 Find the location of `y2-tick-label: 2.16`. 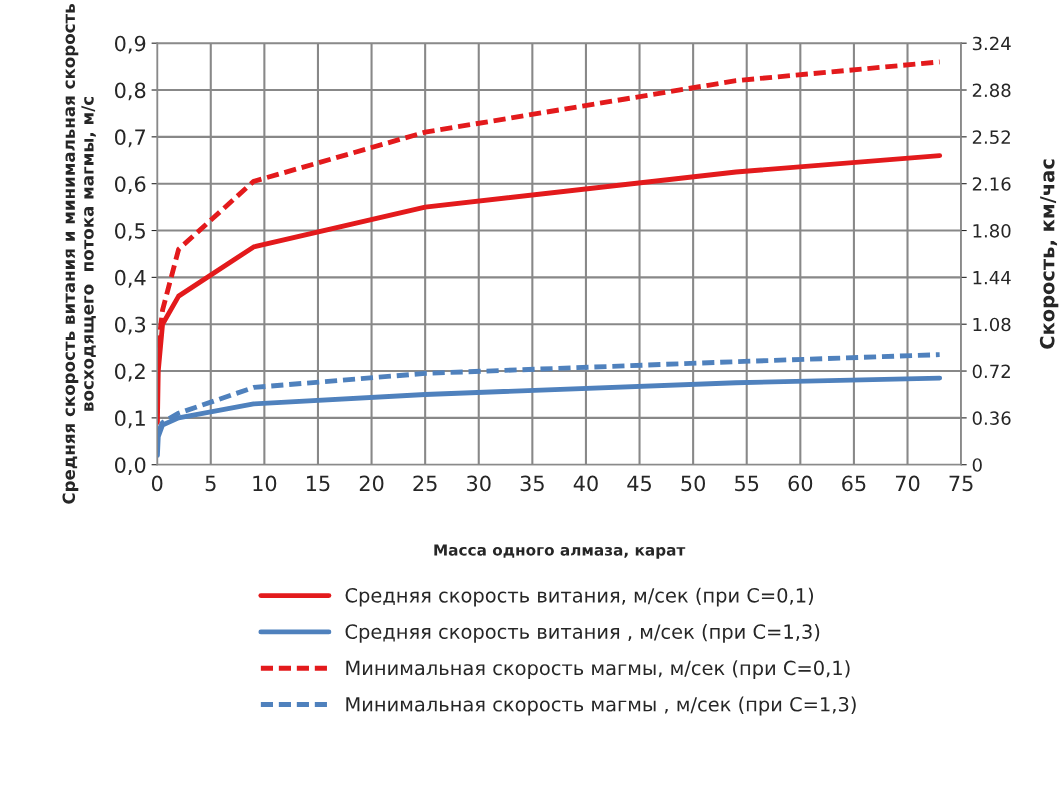

y2-tick-label: 2.16 is located at coordinates (991, 184).